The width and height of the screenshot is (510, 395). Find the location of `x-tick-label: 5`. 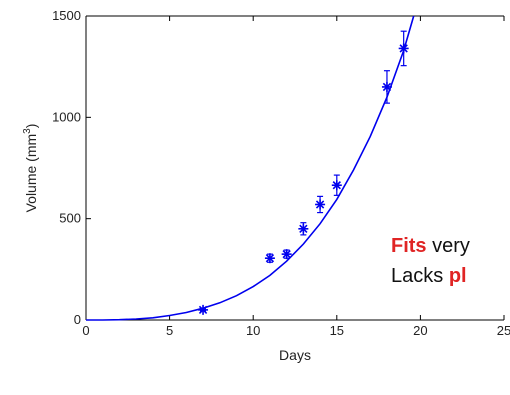

x-tick-label: 5 is located at coordinates (169, 330).